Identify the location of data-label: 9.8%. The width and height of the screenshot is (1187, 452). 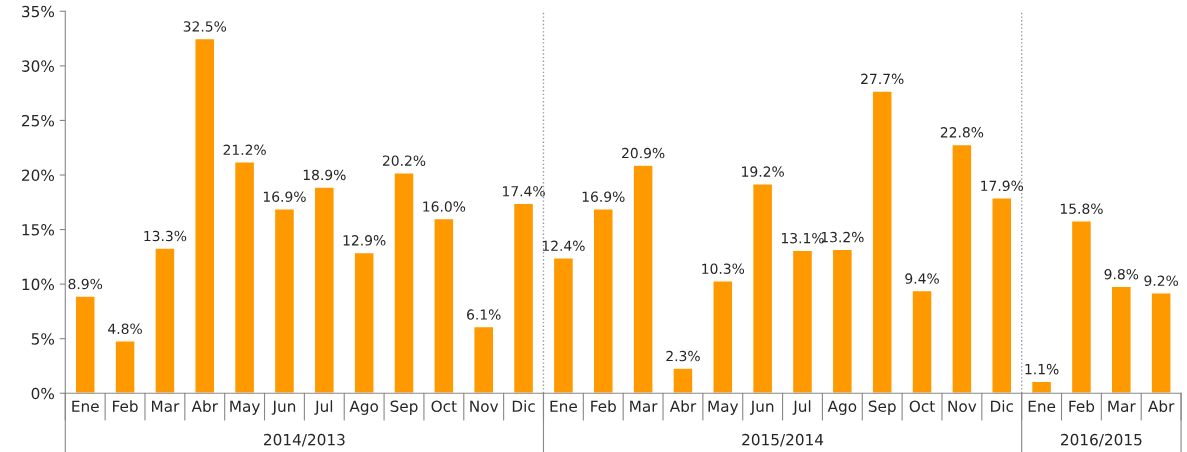
(1121, 274).